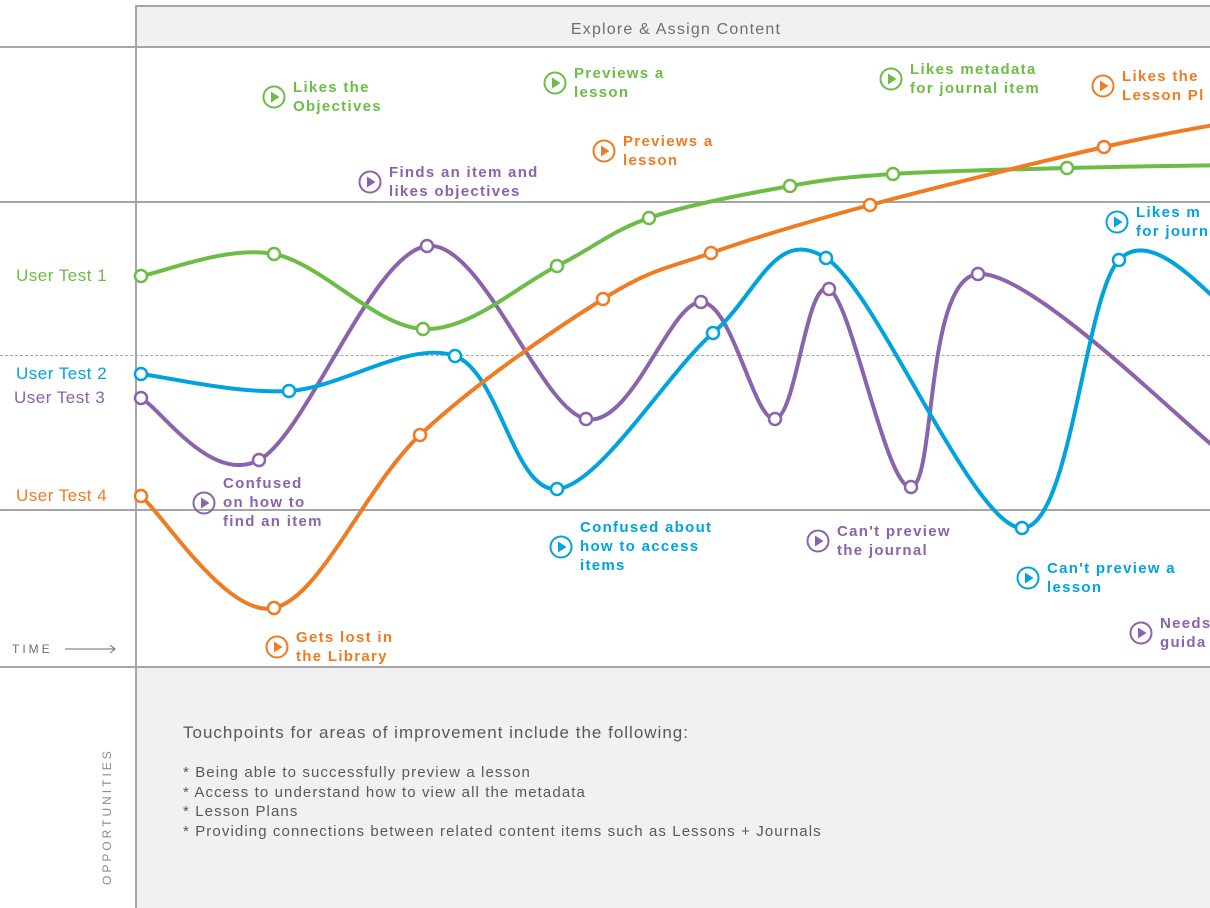  I want to click on annotation: Finds an item and likes objectives, so click(448, 182).